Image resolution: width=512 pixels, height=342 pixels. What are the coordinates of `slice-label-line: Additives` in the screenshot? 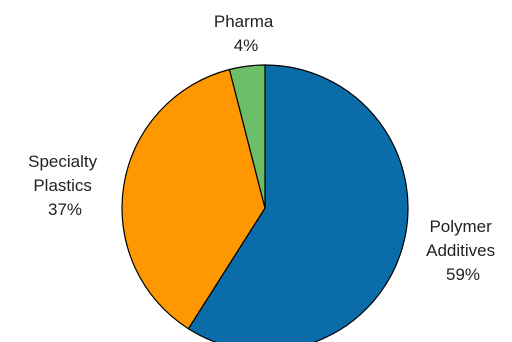 It's located at (460, 250).